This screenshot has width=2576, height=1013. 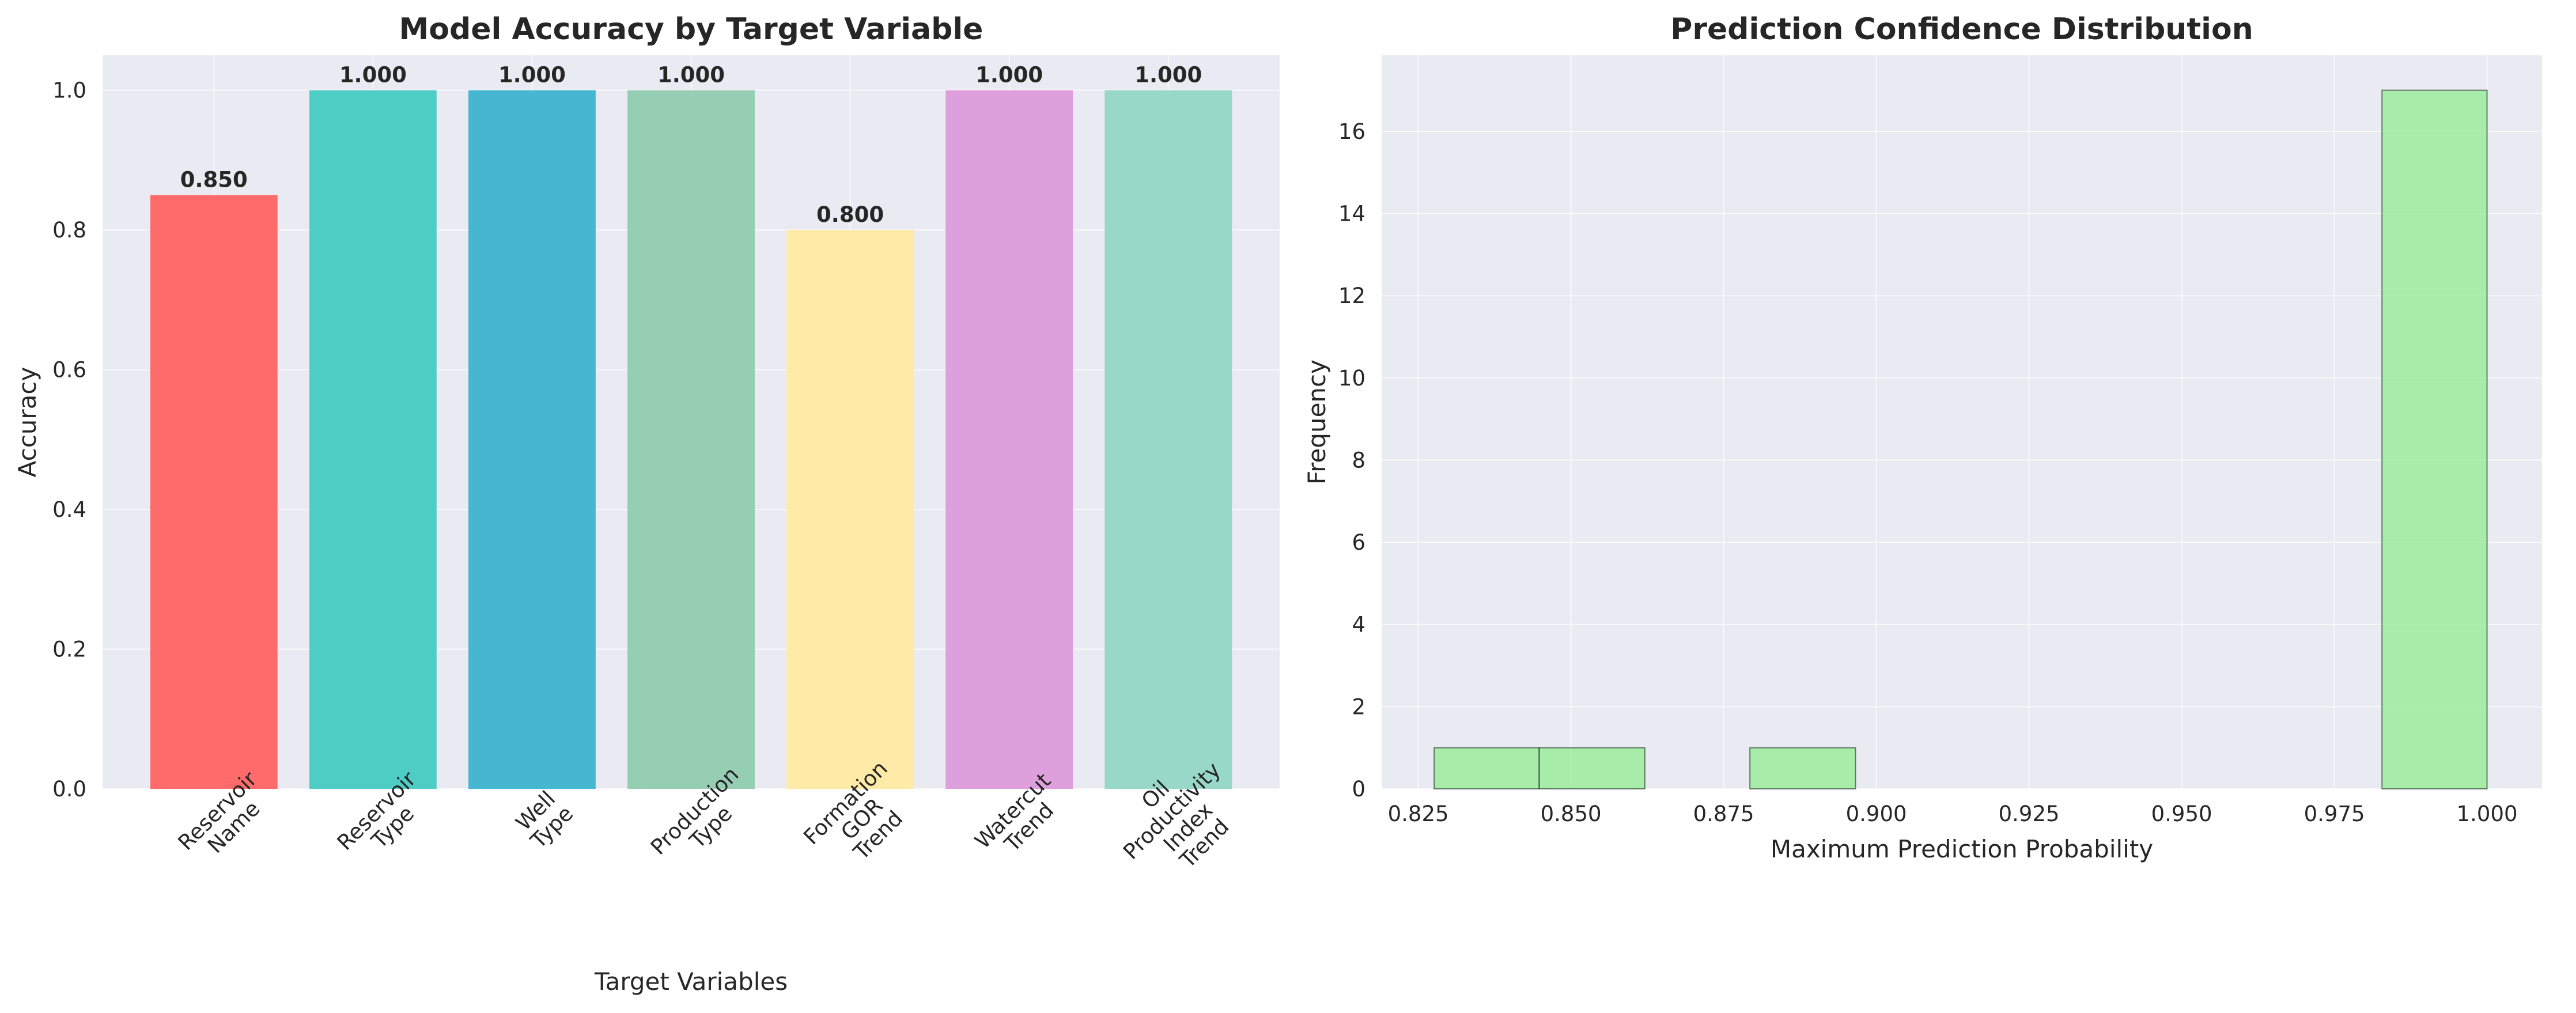 What do you see at coordinates (69, 440) in the screenshot?
I see `accuracy-y-ticks: 0.0 0.2 0.4 0.6 0.8 1.0` at bounding box center [69, 440].